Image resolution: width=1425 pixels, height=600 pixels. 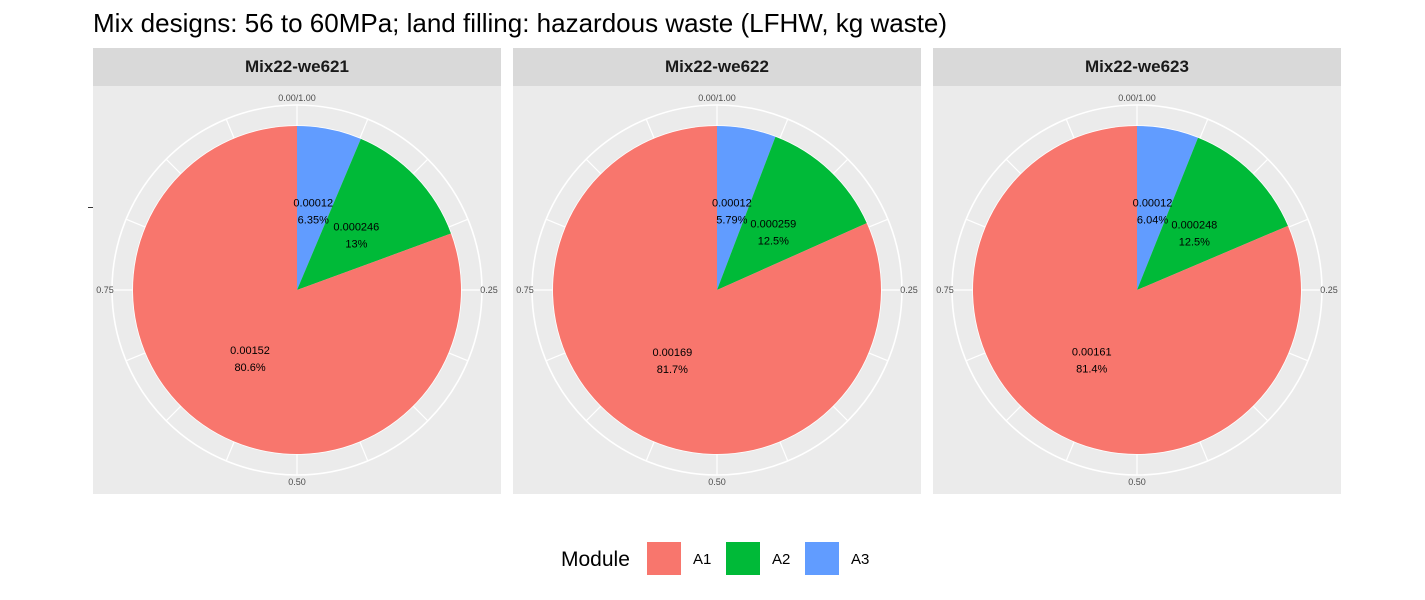 I want to click on slice-percent-label: 81.4%, so click(x=1091, y=369).